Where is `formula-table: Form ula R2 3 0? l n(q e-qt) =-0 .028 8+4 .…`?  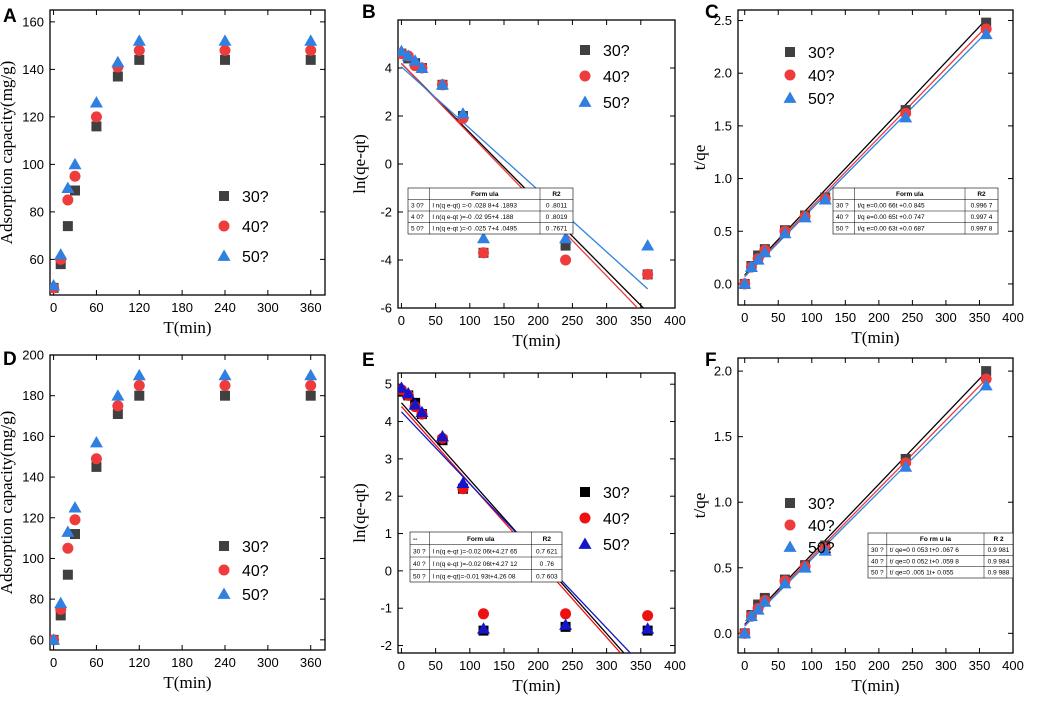 formula-table: Form ula R2 3 0? l n(q e-qt) =-0 .028 8+4 .… is located at coordinates (490, 211).